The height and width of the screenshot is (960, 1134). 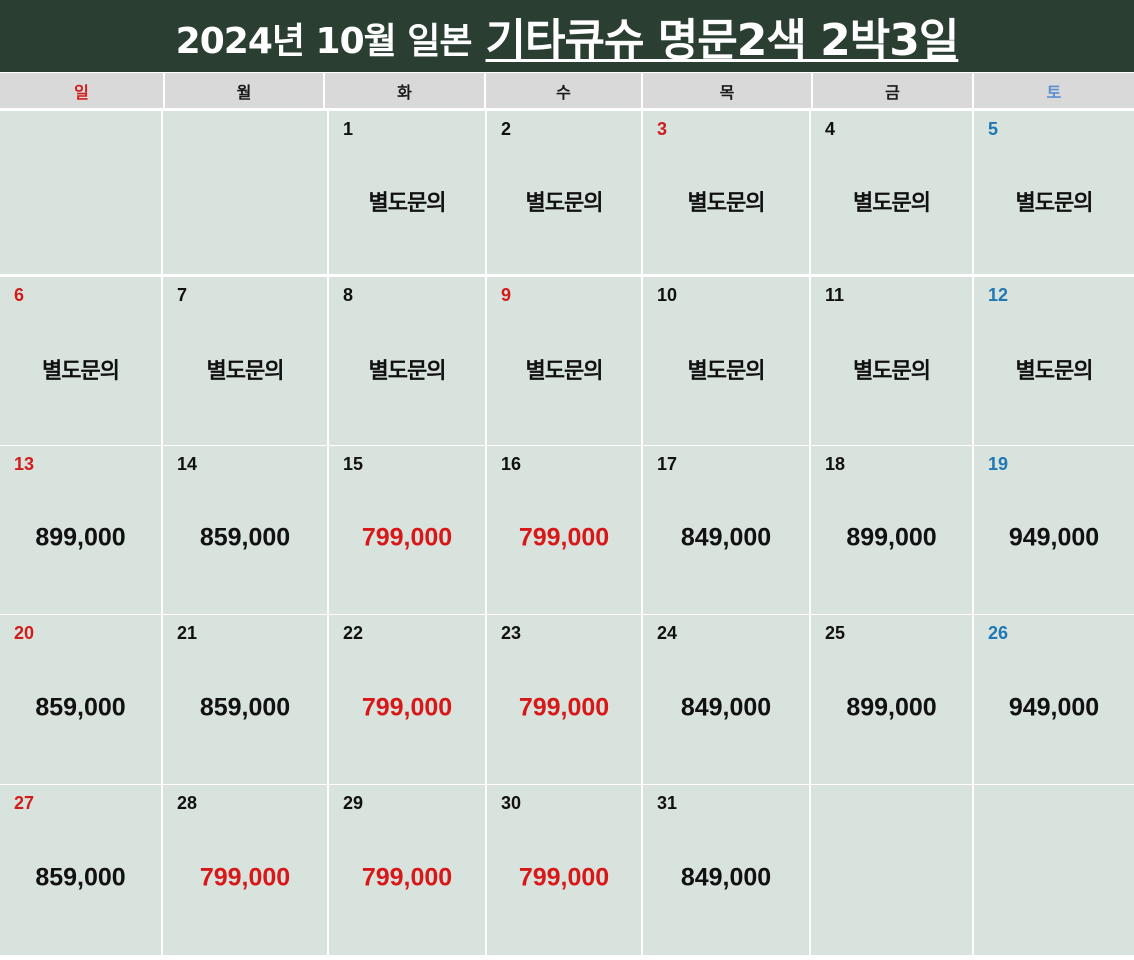 I want to click on calendar-day-cell: 10 별도문의, so click(x=726, y=361).